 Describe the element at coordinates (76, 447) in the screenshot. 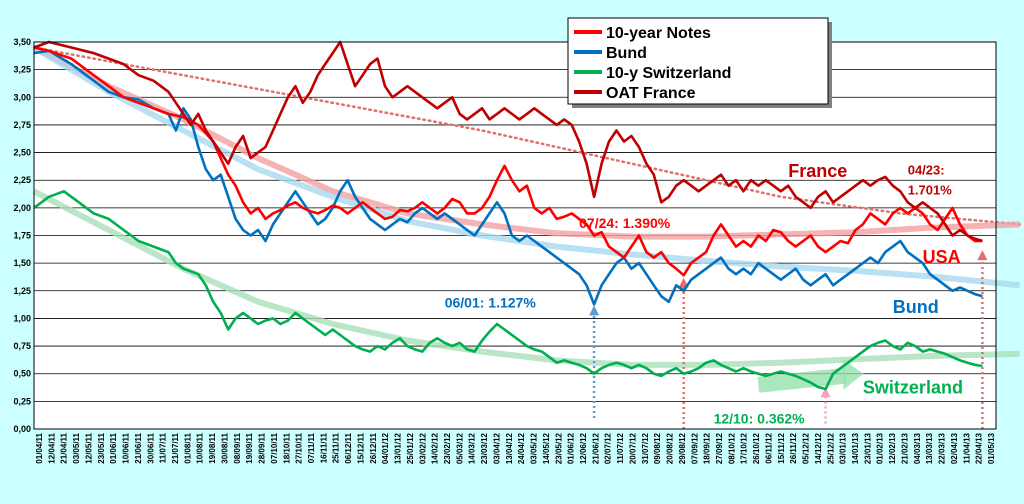

I see `x-tick-label: 03/05/11` at that location.